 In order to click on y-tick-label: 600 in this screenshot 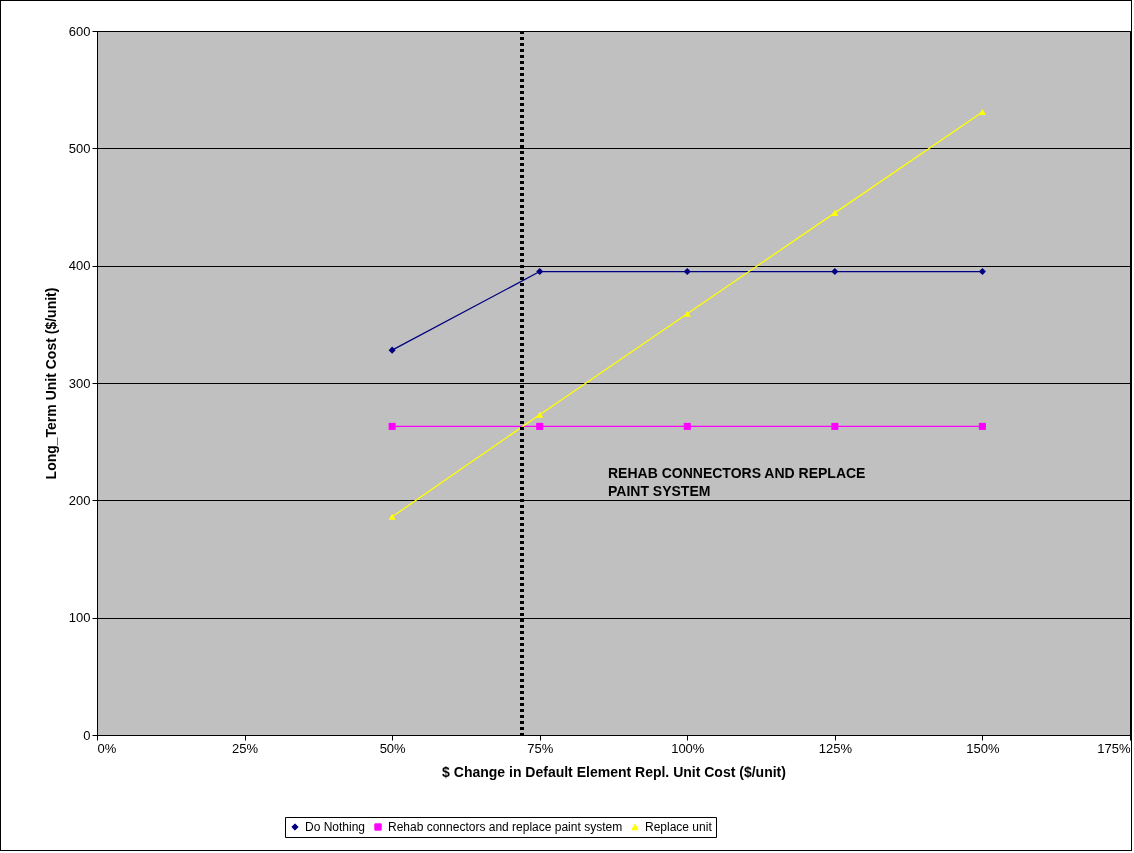, I will do `click(79, 31)`.